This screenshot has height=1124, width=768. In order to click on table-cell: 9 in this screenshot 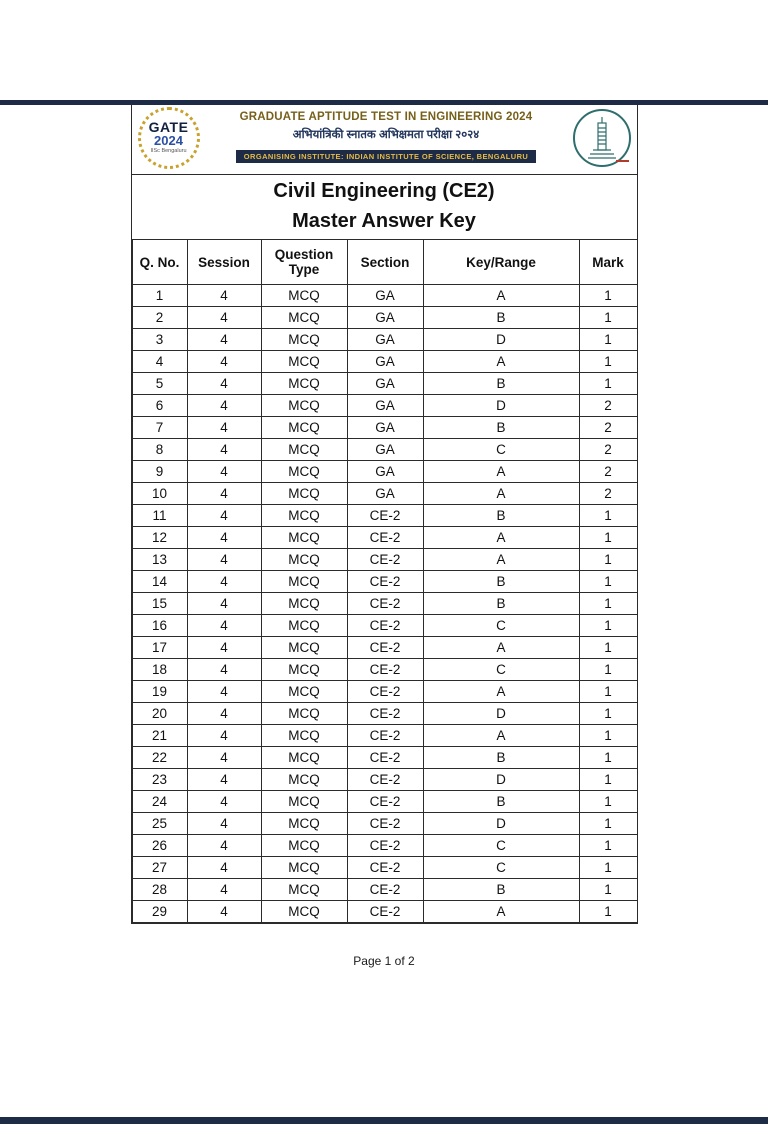, I will do `click(159, 471)`.